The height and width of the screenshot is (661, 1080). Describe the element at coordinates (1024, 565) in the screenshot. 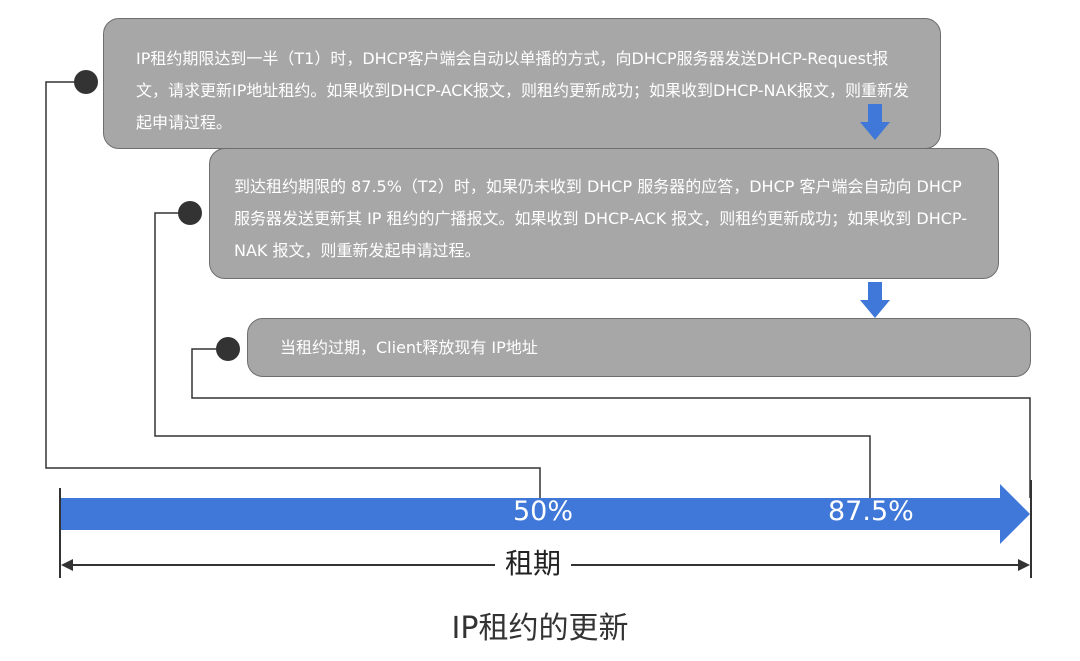

I see `lease-arrowhead-right` at that location.